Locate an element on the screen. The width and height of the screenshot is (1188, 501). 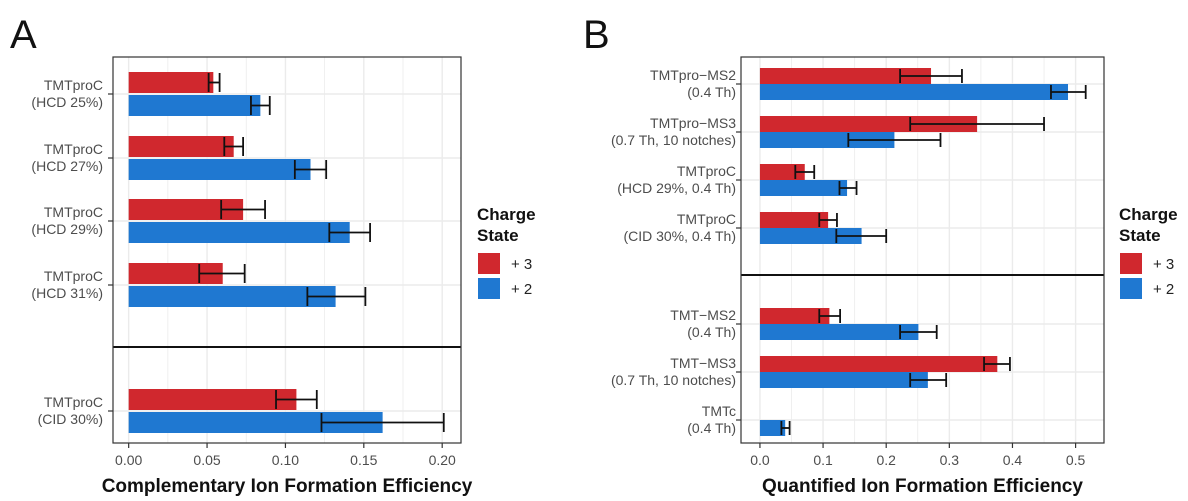
category-label-line2: (HCD 27%) is located at coordinates (67, 166).